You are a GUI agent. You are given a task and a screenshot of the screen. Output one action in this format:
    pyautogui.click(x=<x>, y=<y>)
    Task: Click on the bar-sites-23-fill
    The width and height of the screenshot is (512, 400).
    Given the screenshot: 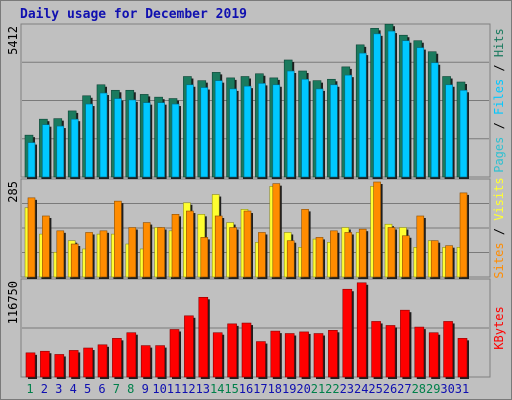 What is the action you would take?
    pyautogui.click(x=348, y=255)
    